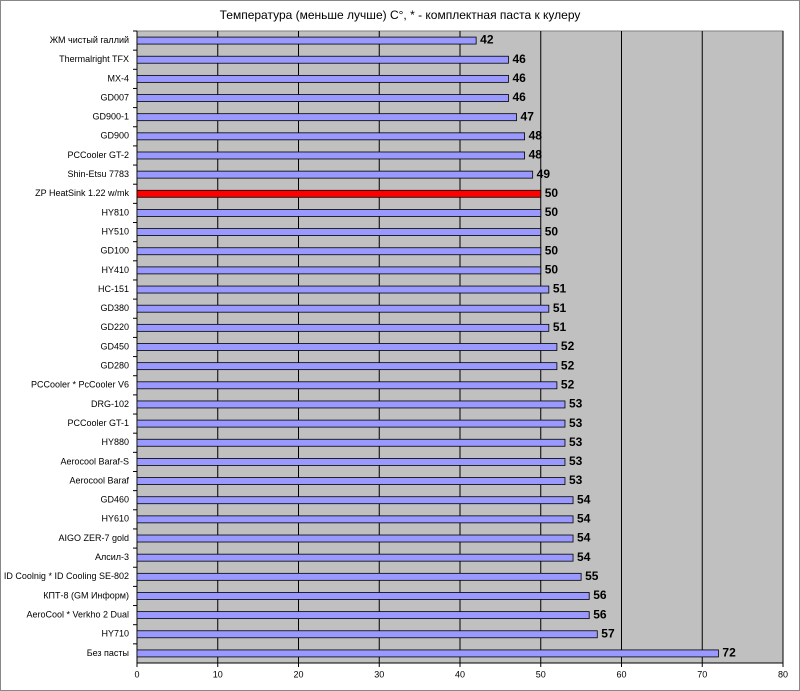  What do you see at coordinates (702, 674) in the screenshot?
I see `x-tick-label: 70` at bounding box center [702, 674].